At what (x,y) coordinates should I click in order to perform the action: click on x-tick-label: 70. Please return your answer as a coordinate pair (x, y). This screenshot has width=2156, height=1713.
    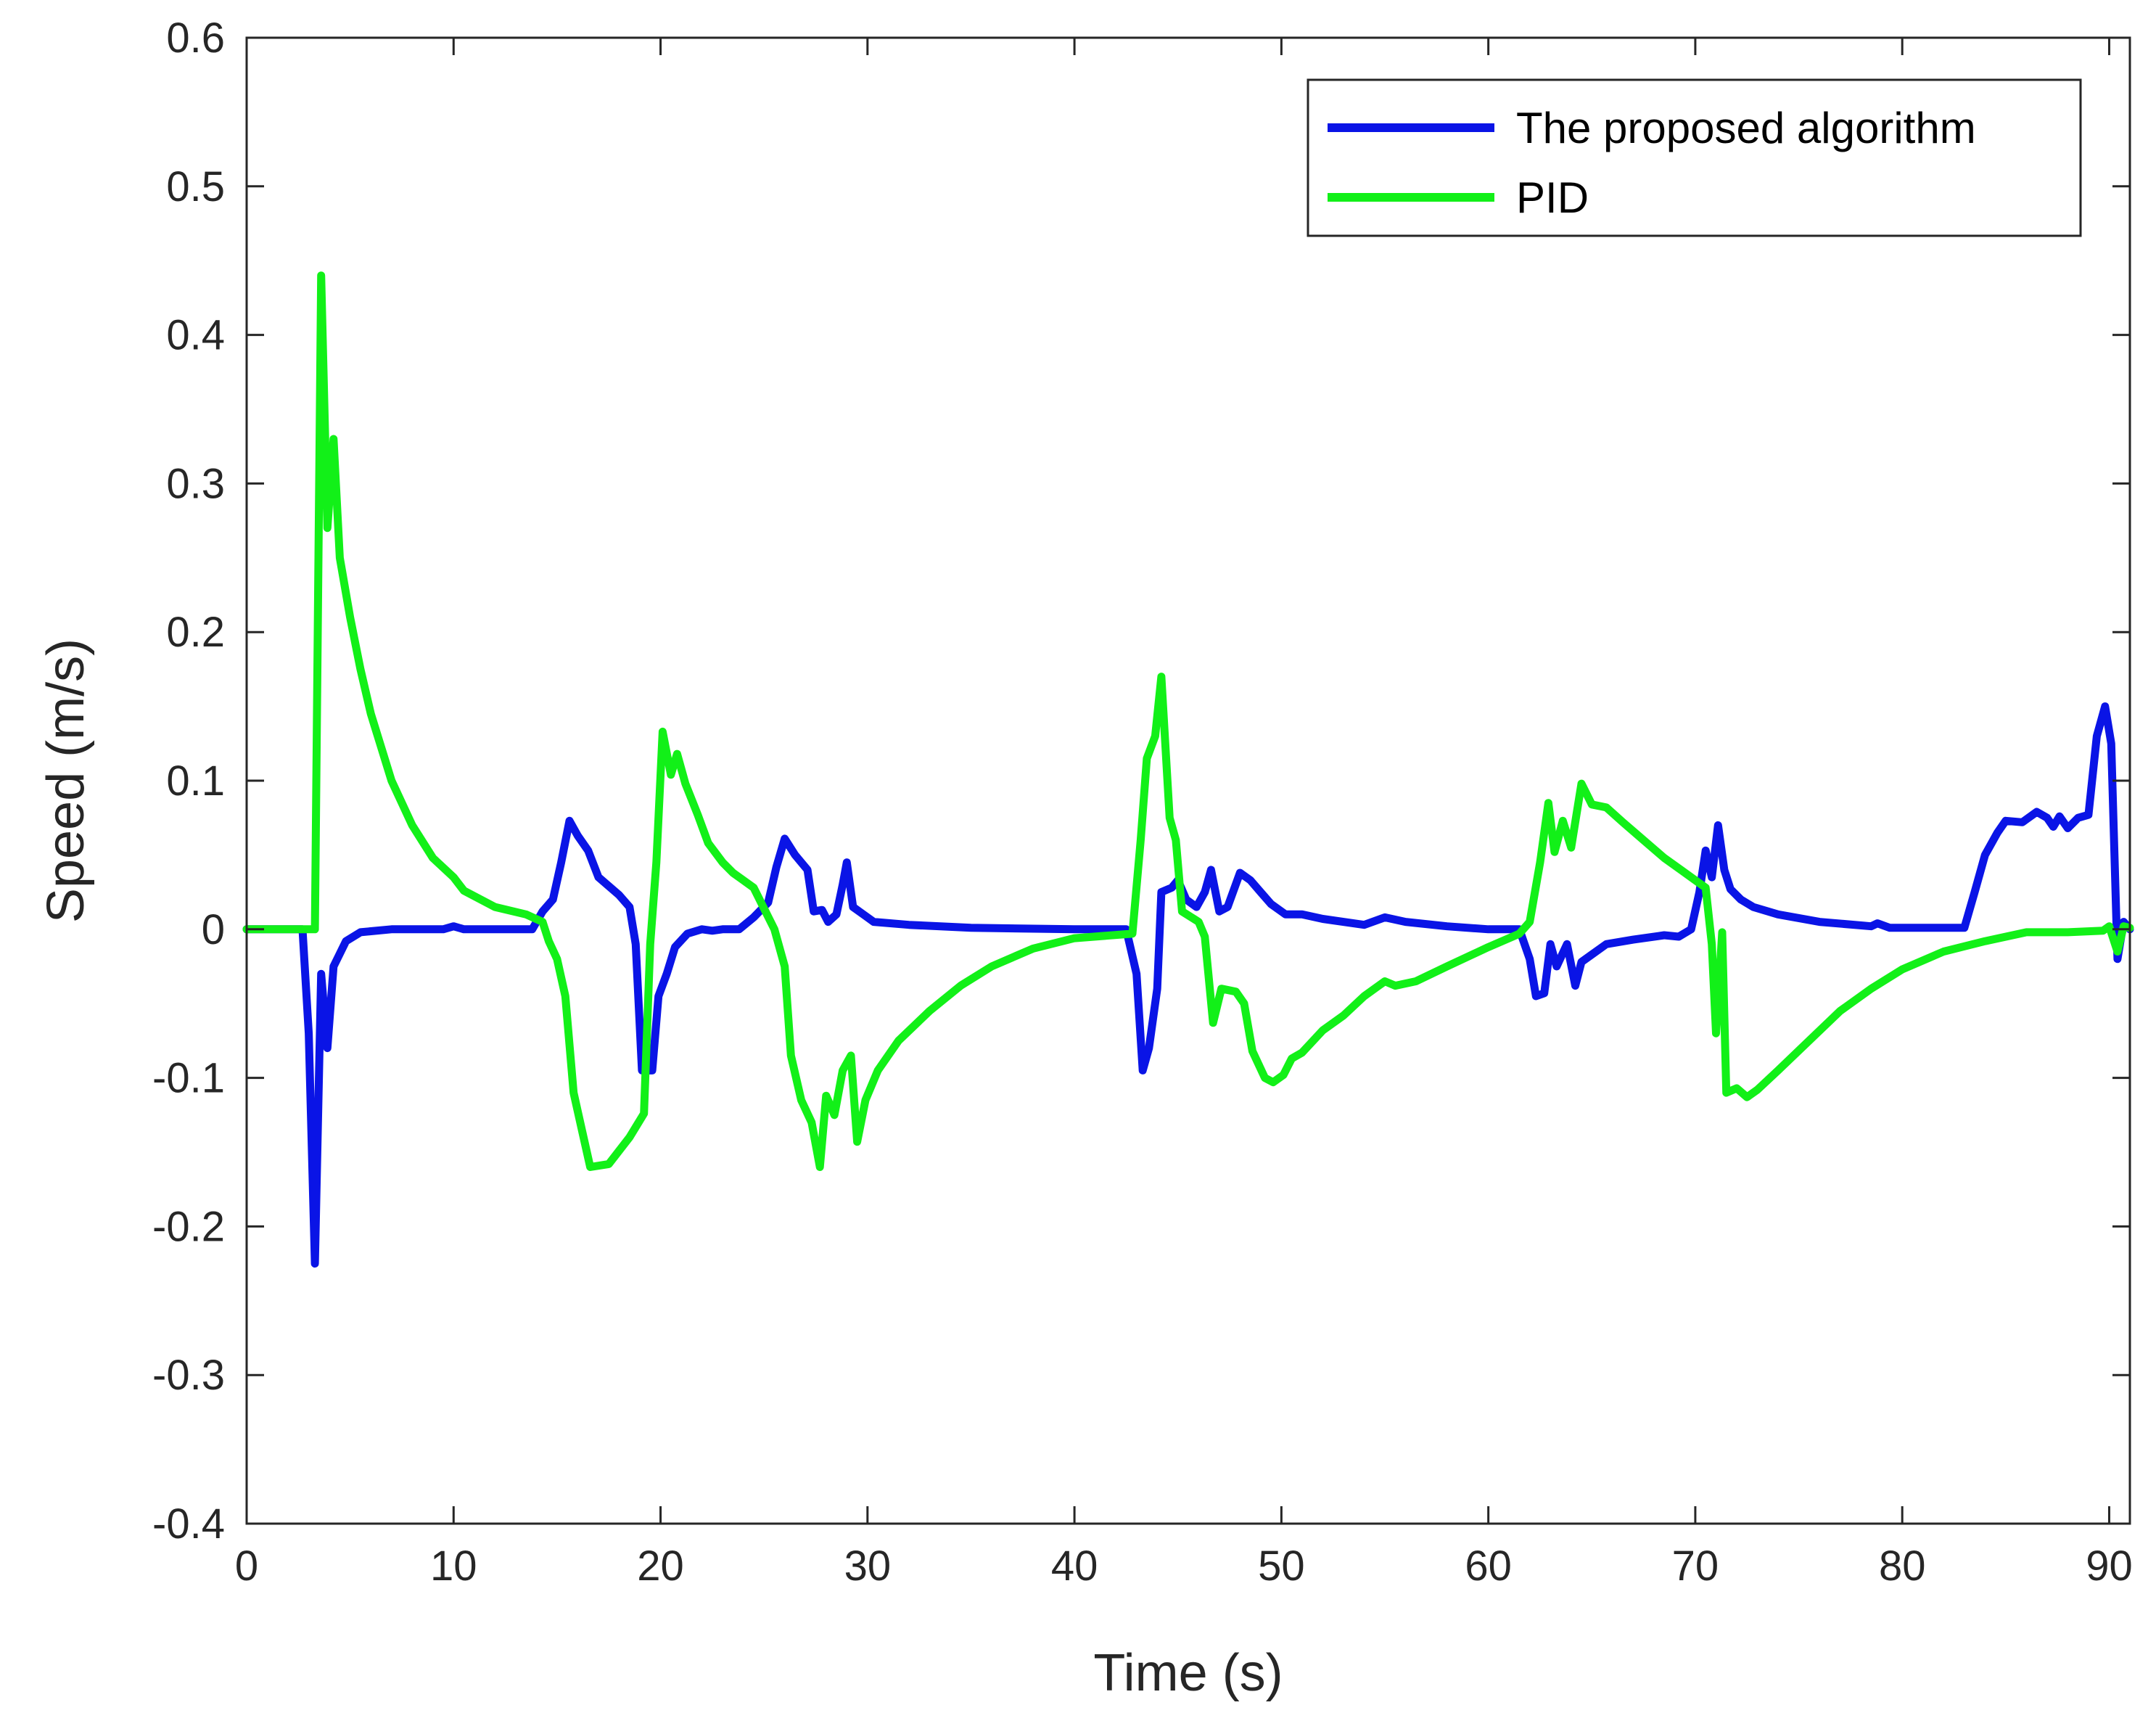
    Looking at the image, I should click on (1695, 1566).